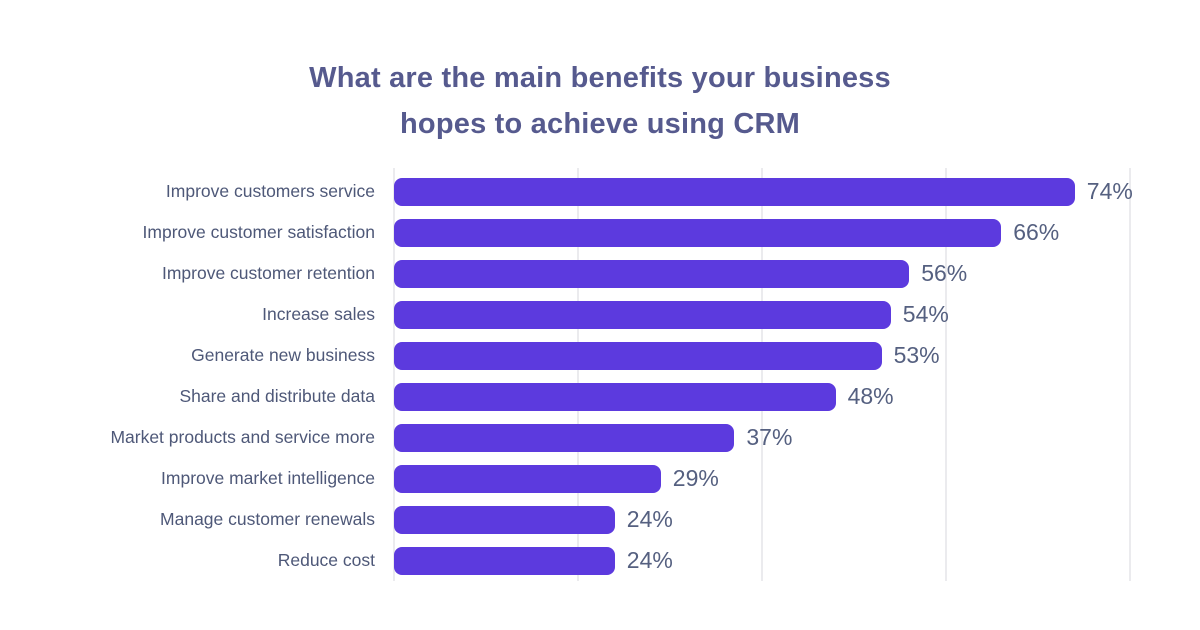  I want to click on bar-row: Generate new business 53%, so click(600, 355).